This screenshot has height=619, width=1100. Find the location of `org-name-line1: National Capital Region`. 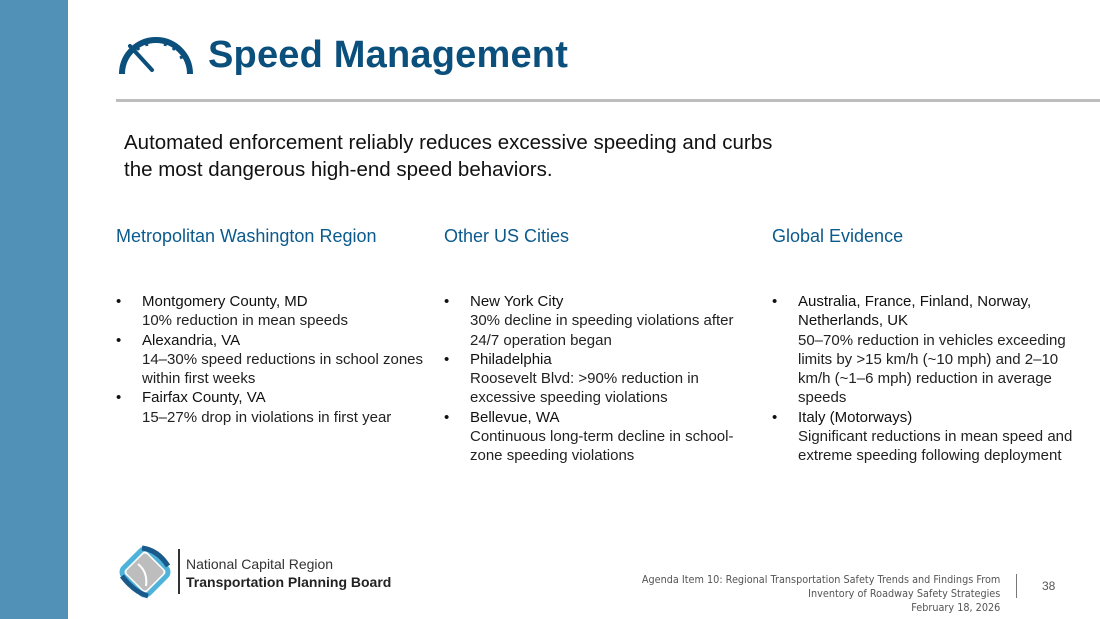

org-name-line1: National Capital Region is located at coordinates (260, 564).